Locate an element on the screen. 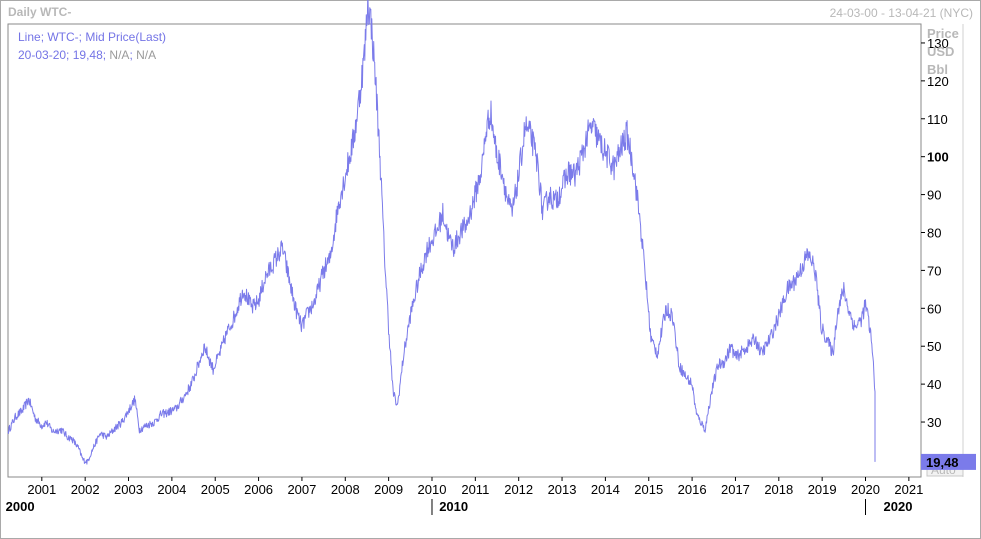  x-tick-label: 2021 is located at coordinates (908, 489).